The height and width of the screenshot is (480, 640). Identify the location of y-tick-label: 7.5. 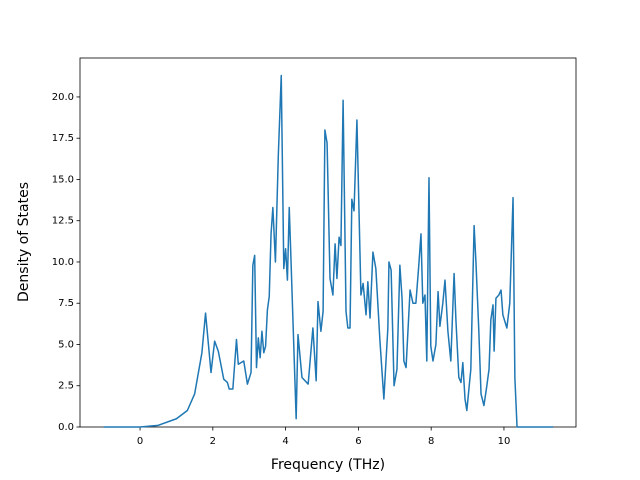
(66, 303).